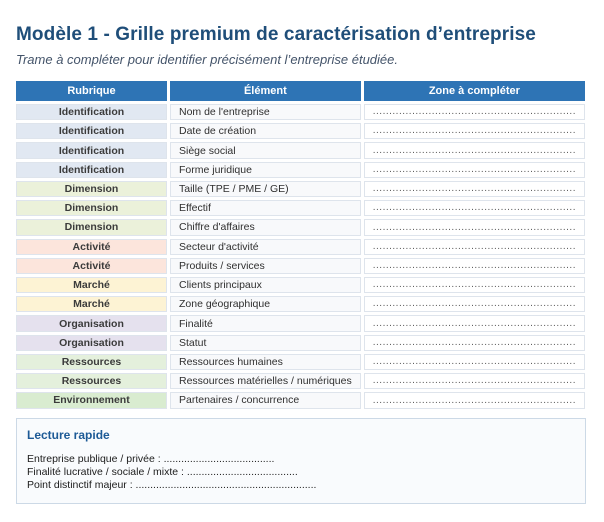 This screenshot has width=604, height=522. What do you see at coordinates (265, 91) in the screenshot?
I see `column-header-element: Élément` at bounding box center [265, 91].